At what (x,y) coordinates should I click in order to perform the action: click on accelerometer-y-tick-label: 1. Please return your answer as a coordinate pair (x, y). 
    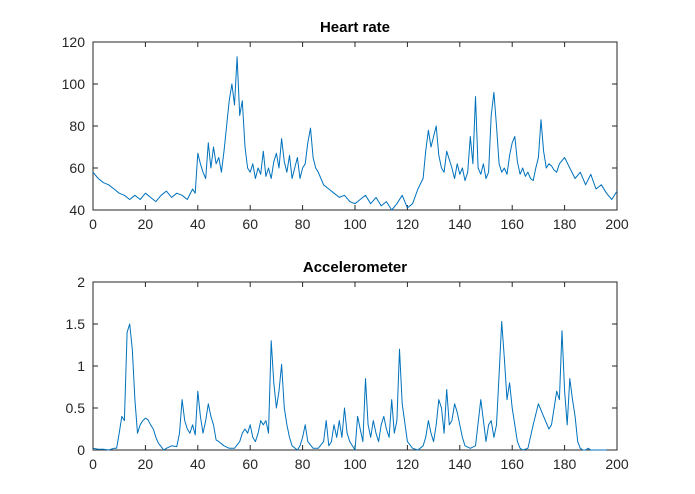
    Looking at the image, I should click on (81, 366).